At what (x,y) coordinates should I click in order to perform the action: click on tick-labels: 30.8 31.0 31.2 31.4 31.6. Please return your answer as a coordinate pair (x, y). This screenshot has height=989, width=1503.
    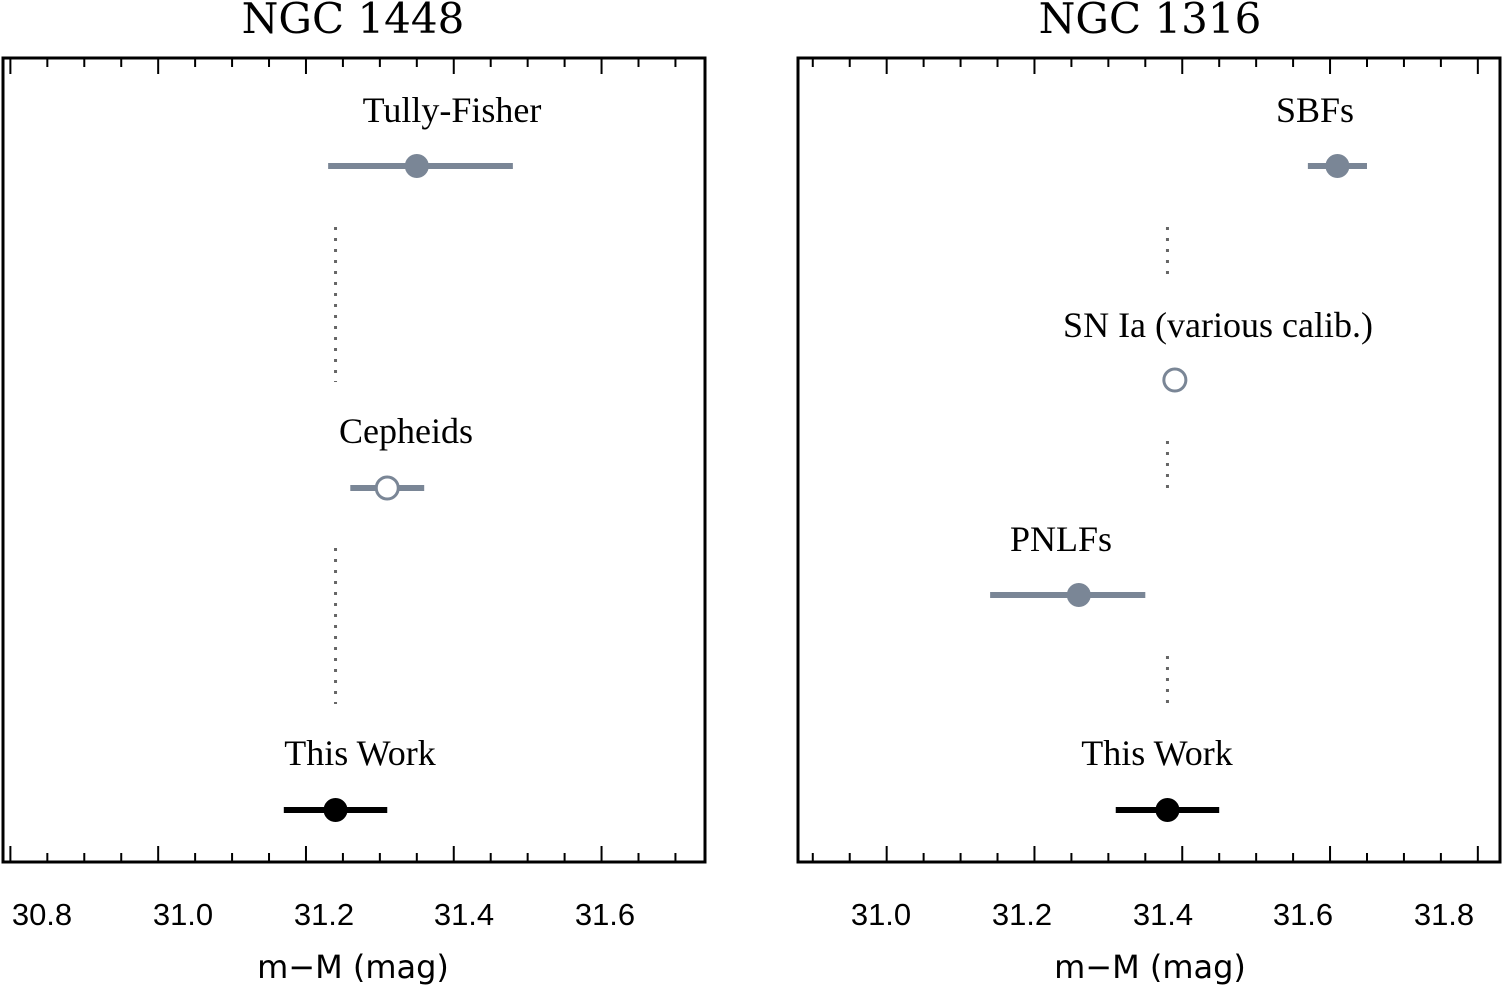
    Looking at the image, I should click on (323, 914).